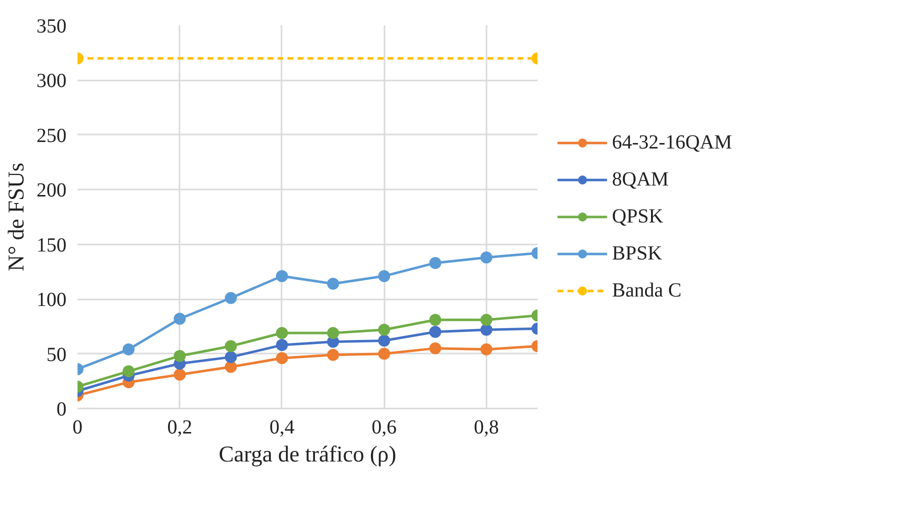 The image size is (907, 529). What do you see at coordinates (61, 409) in the screenshot?
I see `y-tick-label: 0` at bounding box center [61, 409].